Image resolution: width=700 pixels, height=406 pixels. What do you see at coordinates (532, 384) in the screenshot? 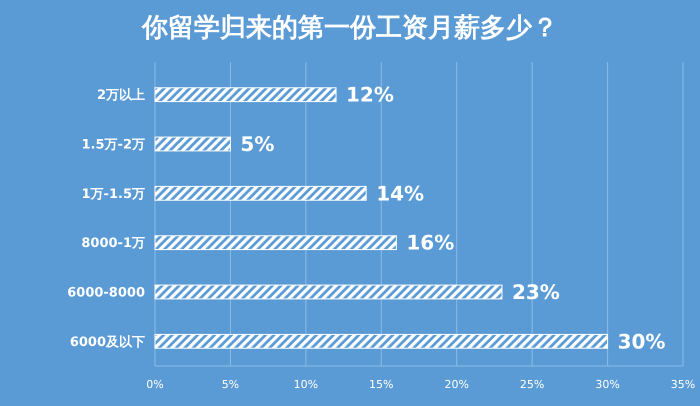
I see `x-tick-label: 25%` at bounding box center [532, 384].